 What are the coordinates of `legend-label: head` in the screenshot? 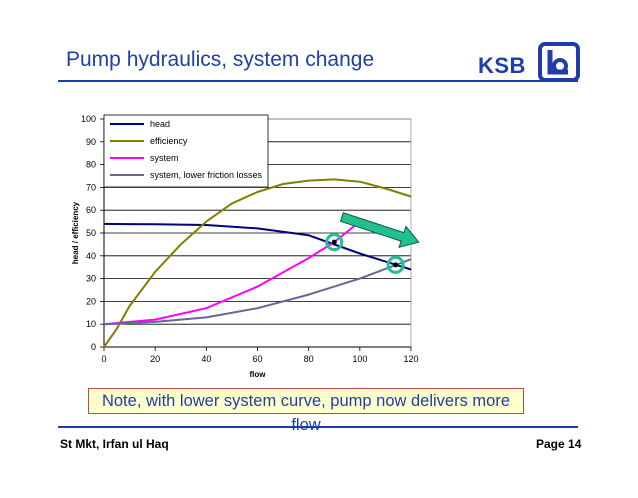 It's located at (160, 124).